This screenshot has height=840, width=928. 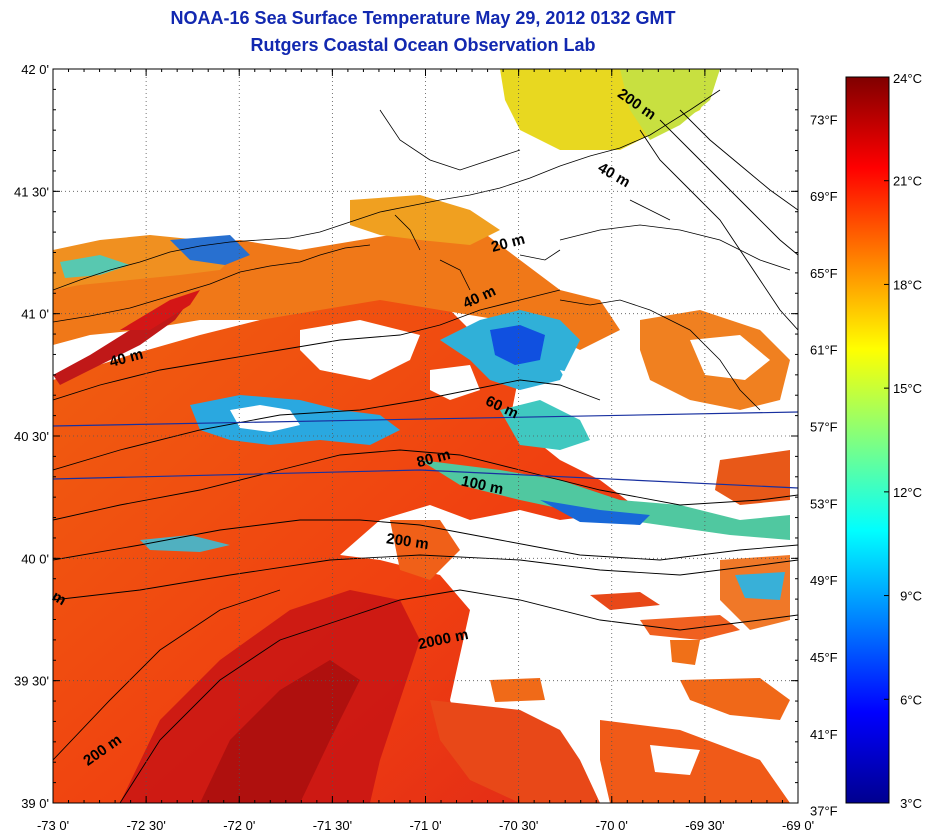 I want to click on fahrenheit-label: 73°F, so click(x=824, y=119).